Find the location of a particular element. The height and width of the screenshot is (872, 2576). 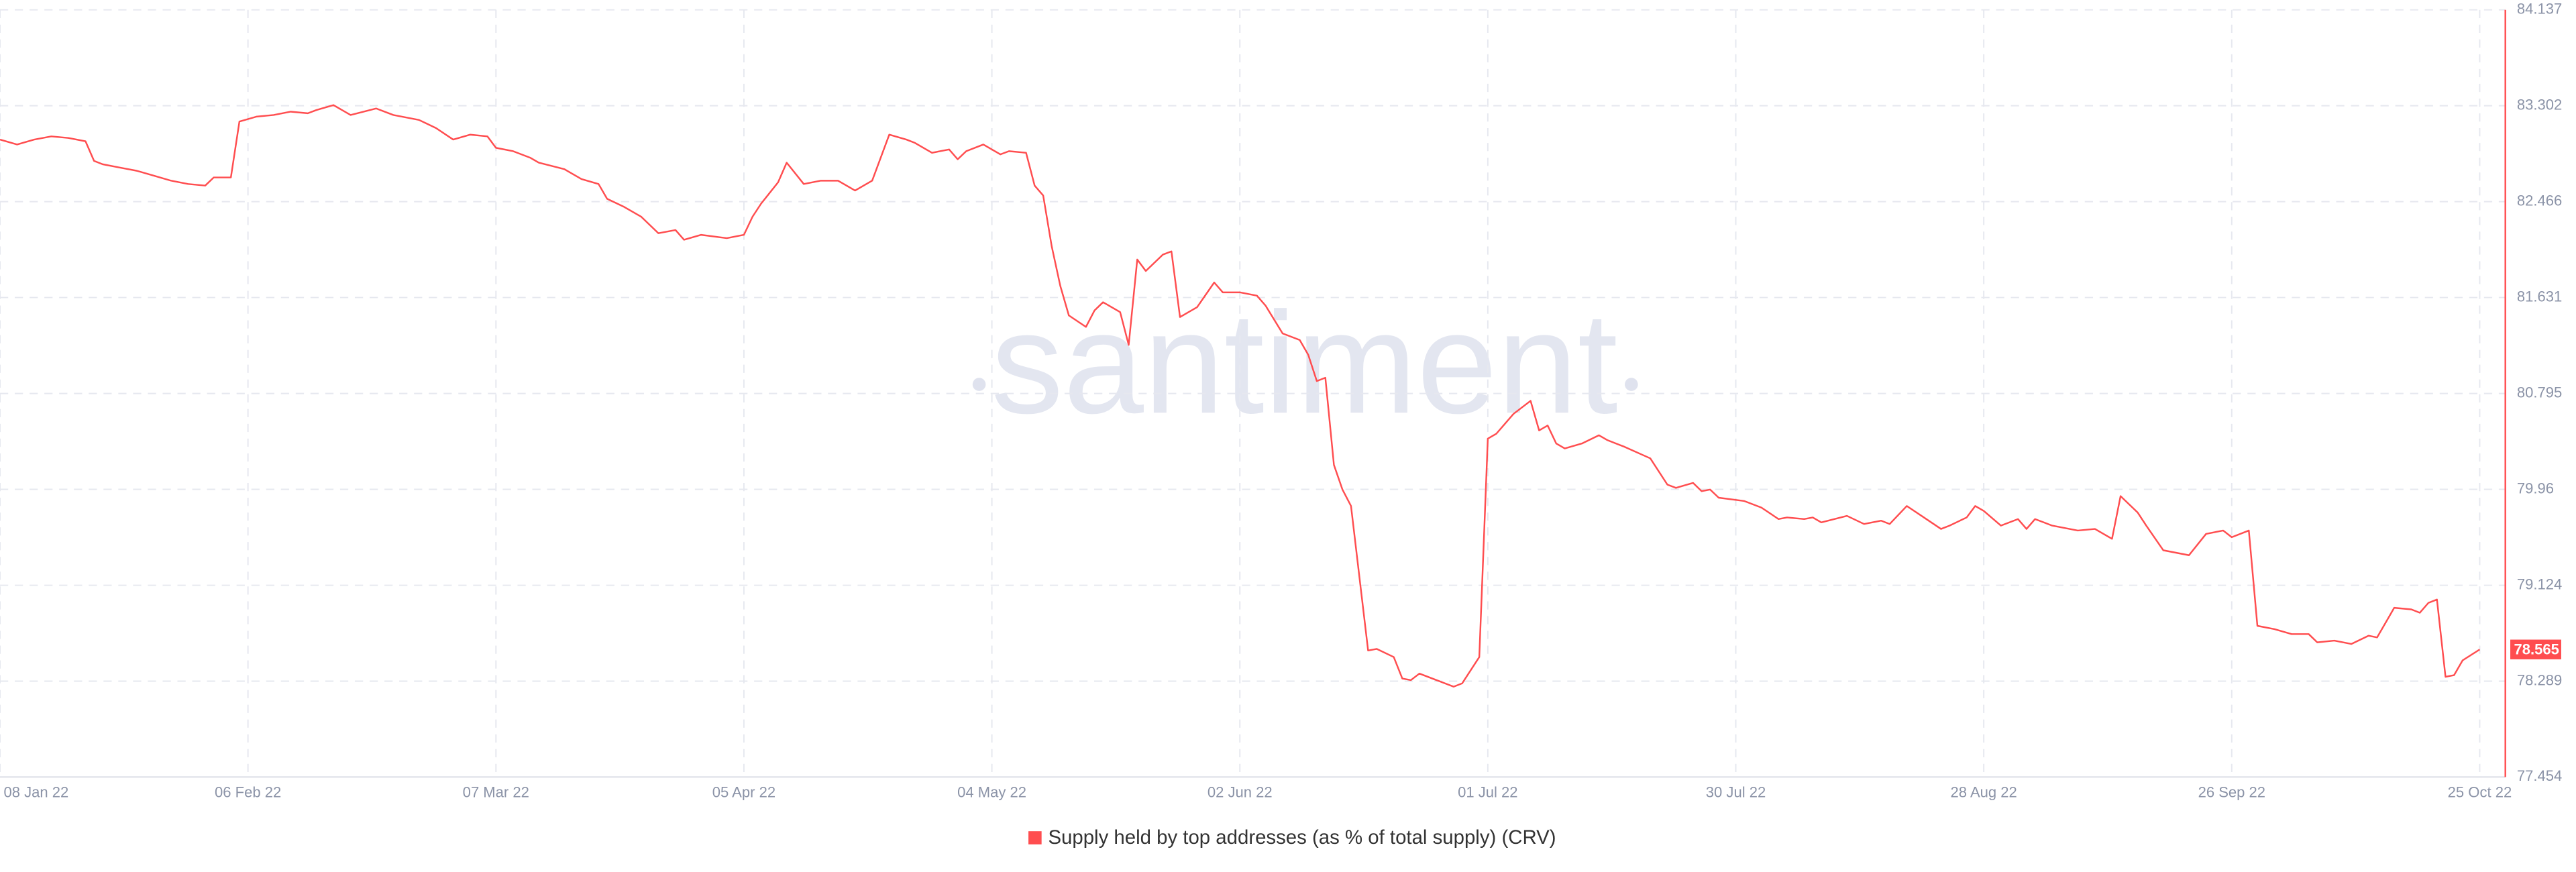

current-value-label: 78.565 is located at coordinates (2536, 649).